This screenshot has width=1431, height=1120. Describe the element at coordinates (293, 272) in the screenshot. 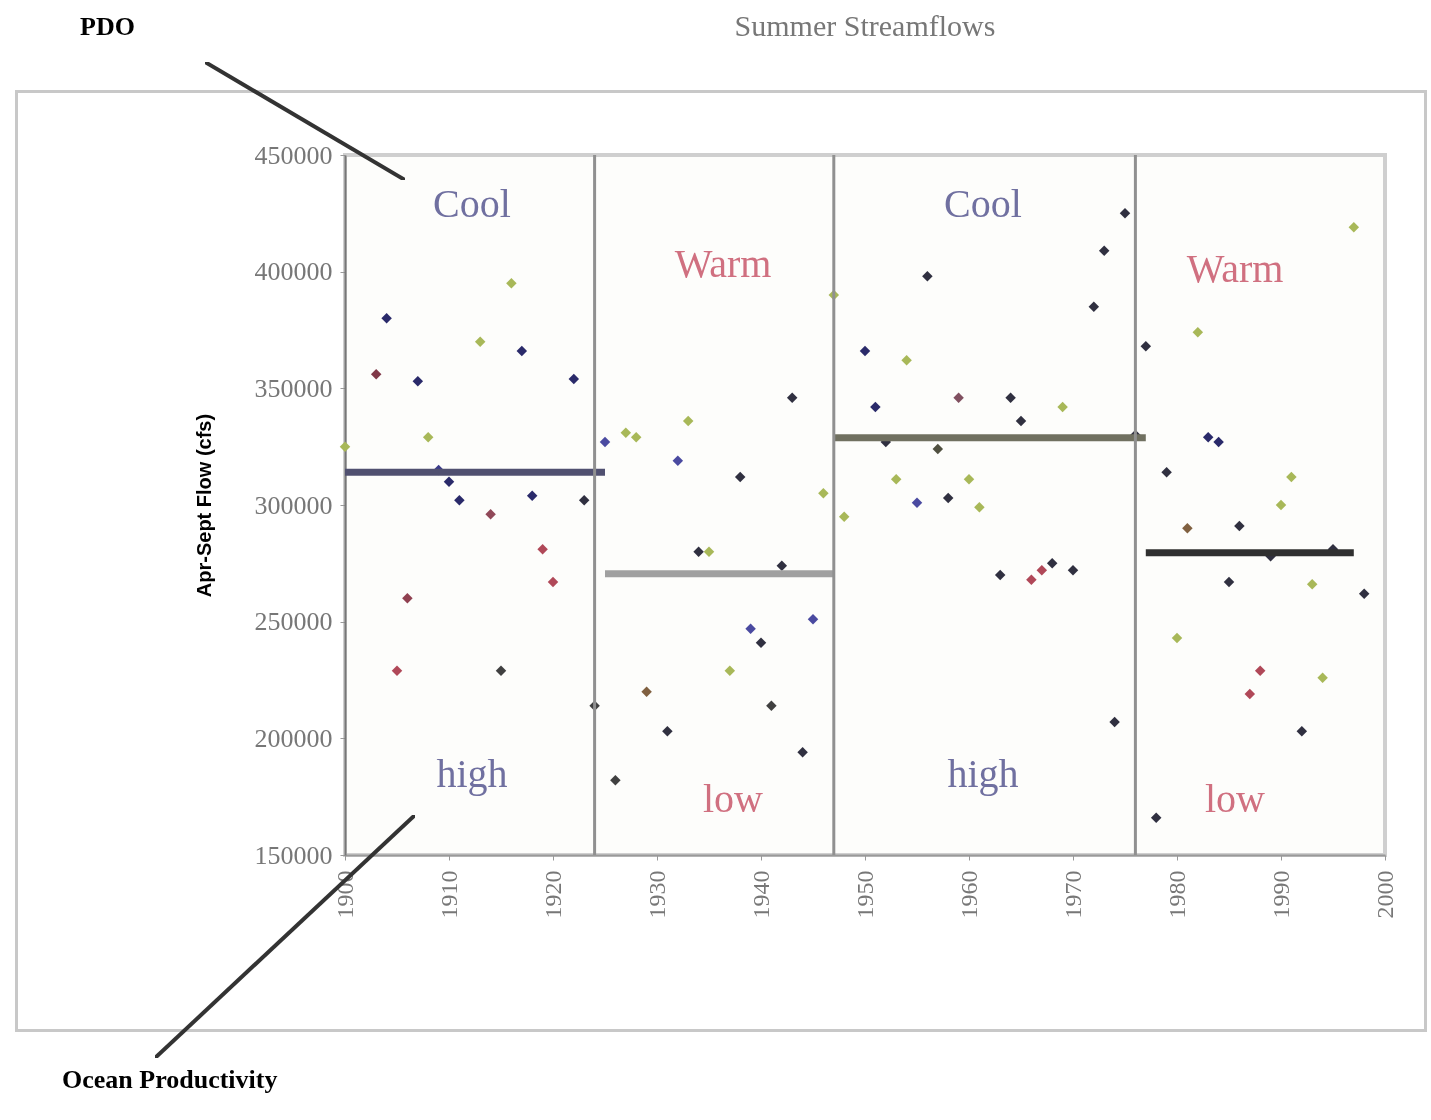

I see `y-tick-label: 400000` at that location.